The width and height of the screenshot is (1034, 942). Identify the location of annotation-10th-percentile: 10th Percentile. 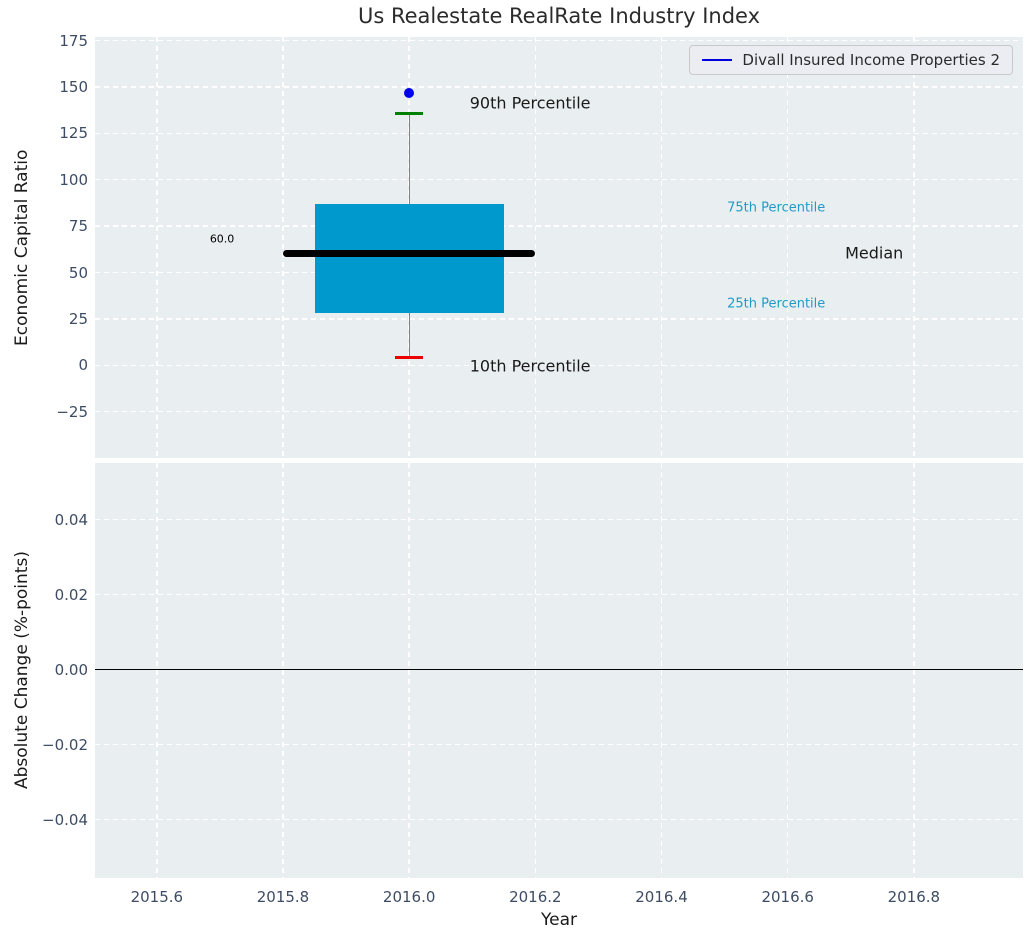
(530, 366).